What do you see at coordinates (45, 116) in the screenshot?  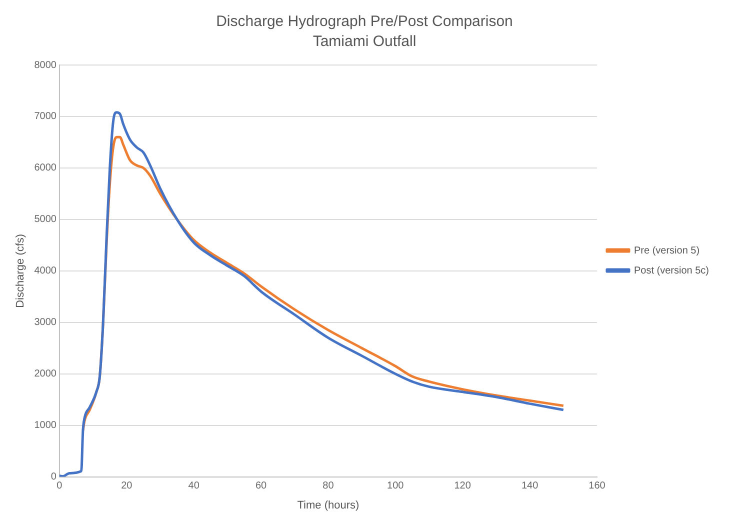 I see `y-tick-label: 7000` at bounding box center [45, 116].